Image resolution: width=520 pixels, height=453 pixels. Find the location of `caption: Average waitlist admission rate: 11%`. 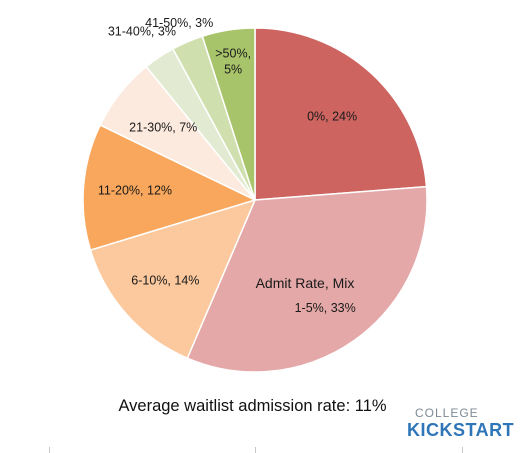

caption: Average waitlist admission rate: 11% is located at coordinates (252, 406).